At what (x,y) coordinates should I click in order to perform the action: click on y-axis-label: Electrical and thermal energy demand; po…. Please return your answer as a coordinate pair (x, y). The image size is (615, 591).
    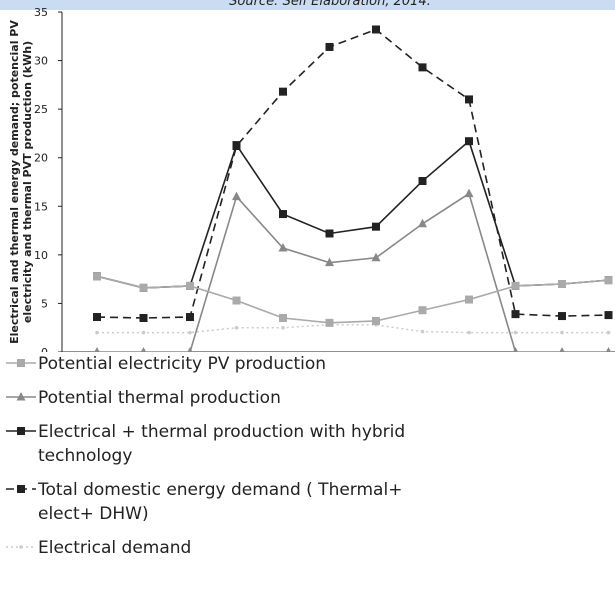
    Looking at the image, I should click on (14, 182).